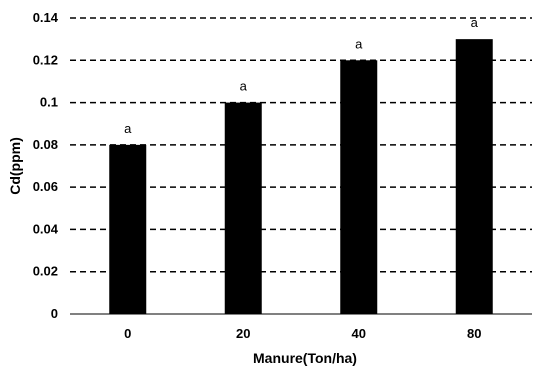 The height and width of the screenshot is (373, 535). Describe the element at coordinates (46, 165) in the screenshot. I see `y-tick-labels: 0 0.02 0.04 0.06 0.08 0.1 0.12 0.14` at that location.